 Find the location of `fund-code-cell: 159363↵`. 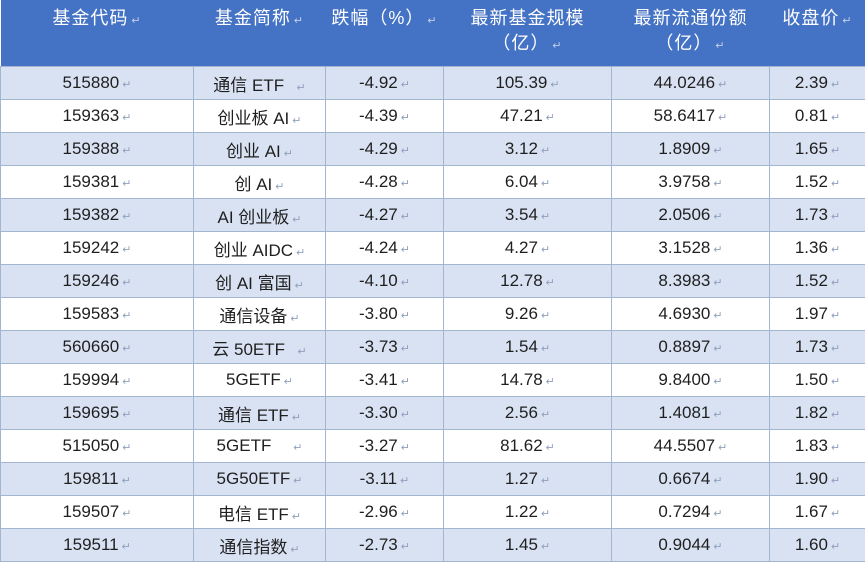

fund-code-cell: 159363↵ is located at coordinates (97, 116).